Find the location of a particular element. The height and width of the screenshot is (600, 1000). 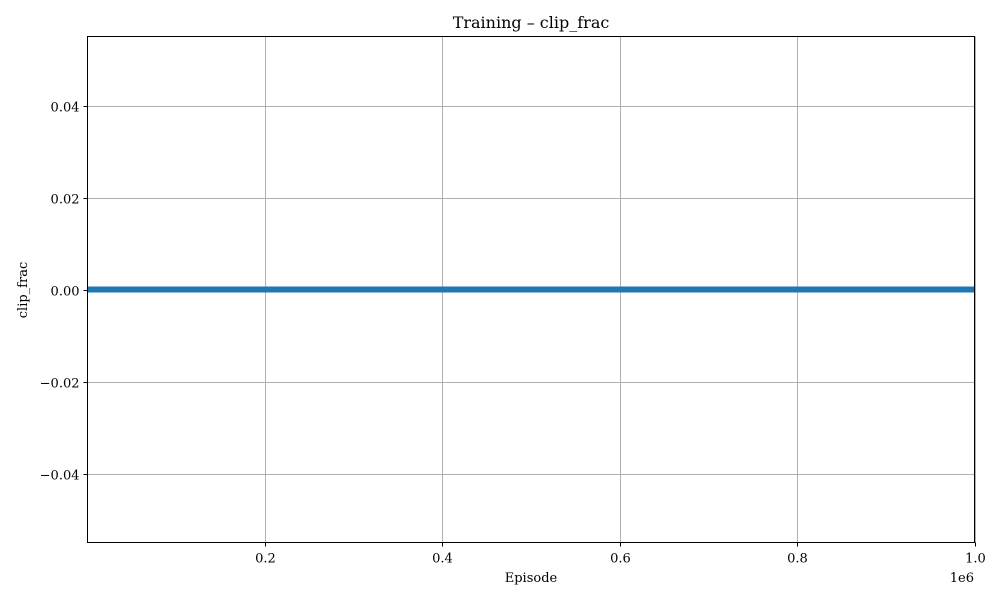

y-tick-label: 0.04 is located at coordinates (65, 108).